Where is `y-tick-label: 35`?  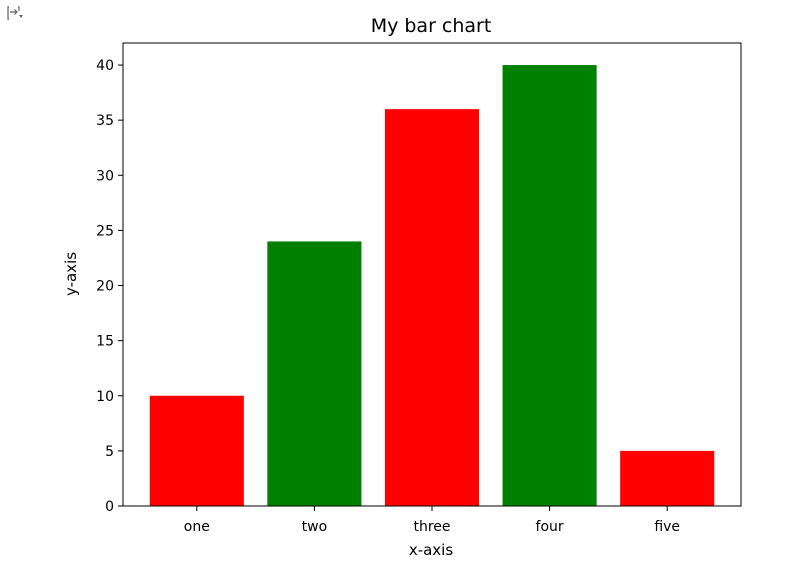 y-tick-label: 35 is located at coordinates (105, 121).